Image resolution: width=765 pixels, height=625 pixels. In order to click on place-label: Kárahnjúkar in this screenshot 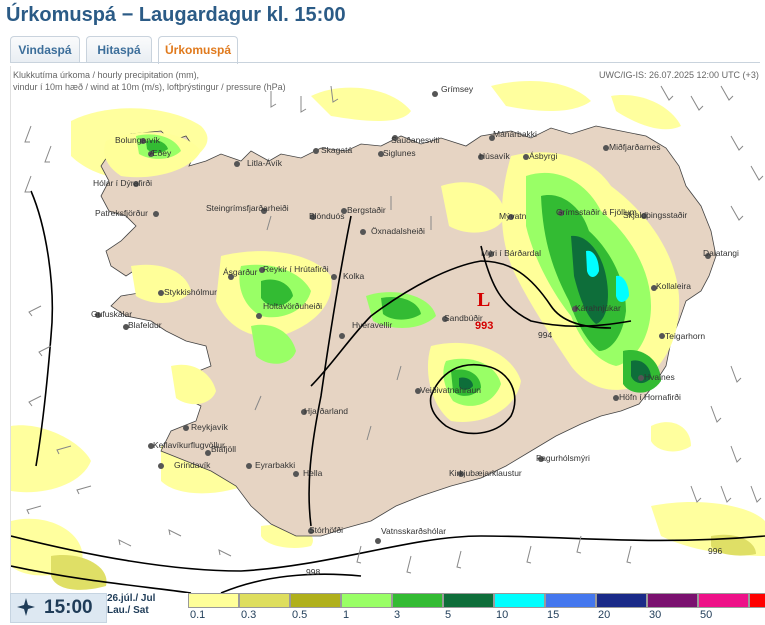, I will do `click(598, 308)`.